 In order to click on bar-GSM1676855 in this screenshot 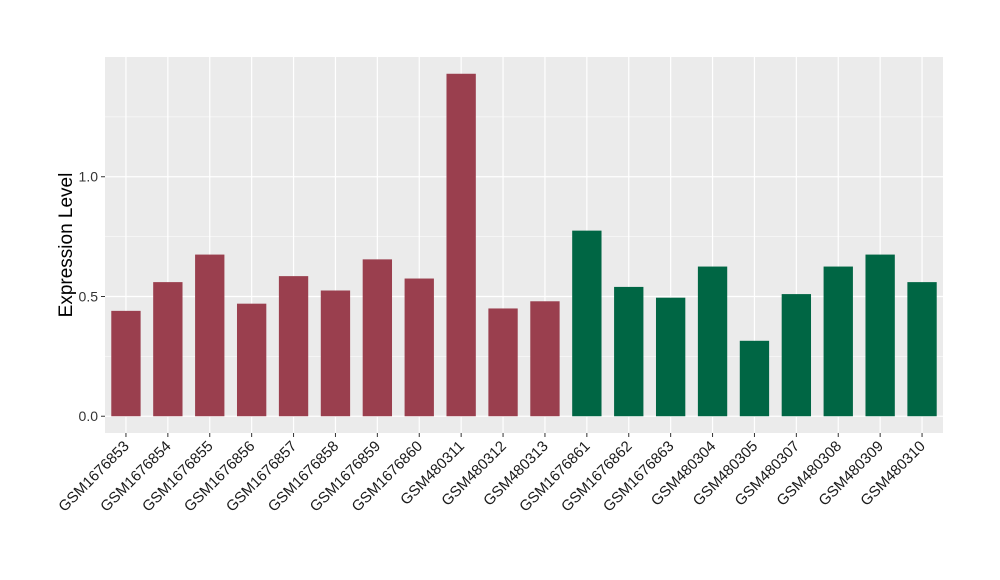, I will do `click(210, 335)`.